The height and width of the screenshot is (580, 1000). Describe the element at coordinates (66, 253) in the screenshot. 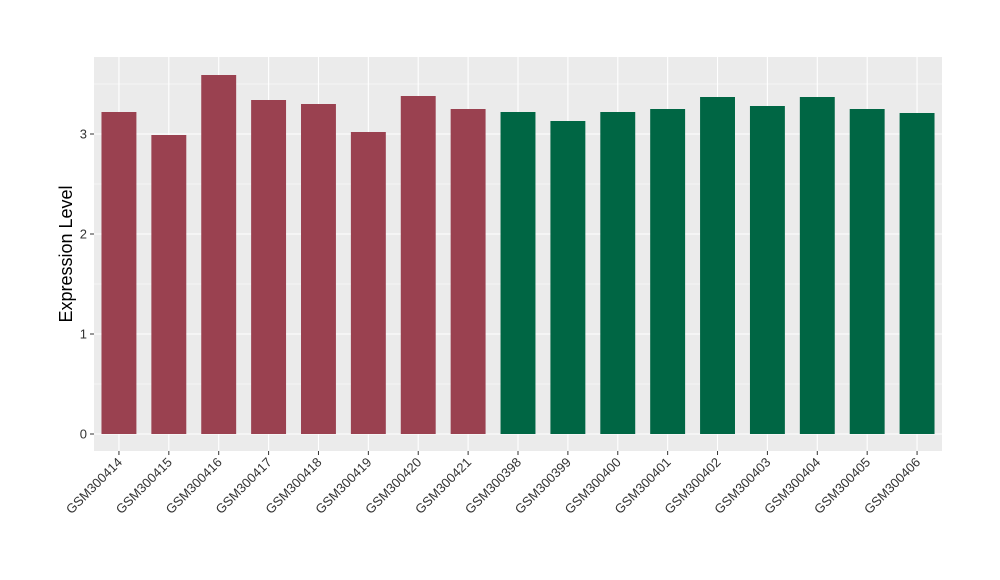

I see `y-axis-title: Expression Level` at that location.